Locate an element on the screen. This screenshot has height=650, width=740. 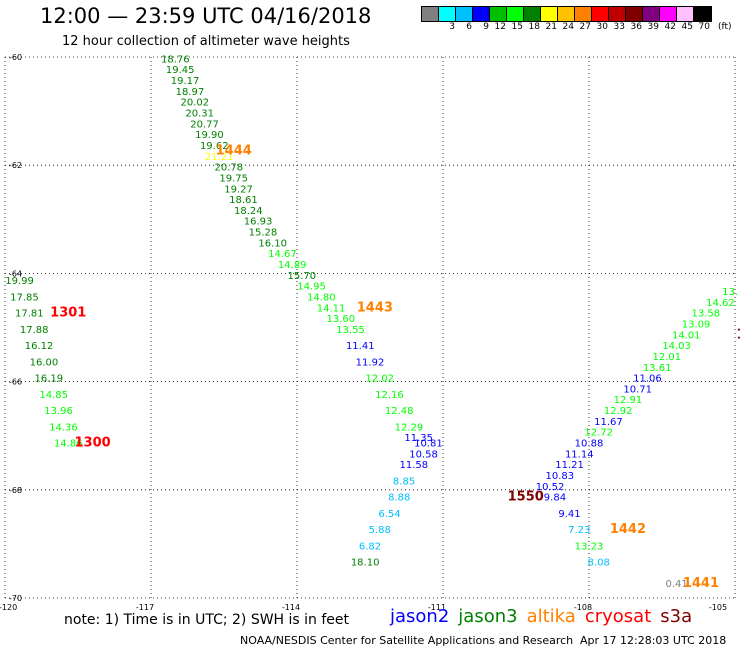
generated-timestamp: Apr 17 12:28:03 UTC 2018 is located at coordinates (653, 640).